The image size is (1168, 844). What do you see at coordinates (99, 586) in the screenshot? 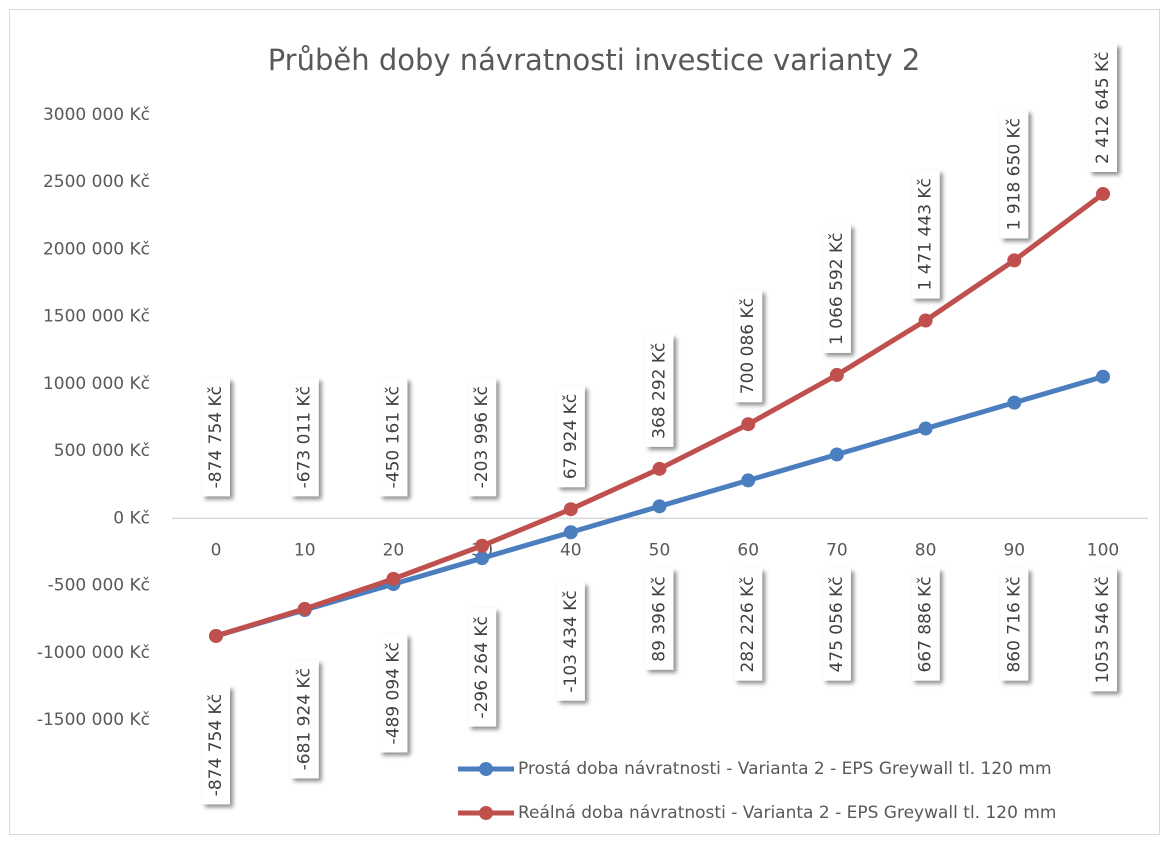
I see `y-tick-label: -500 000 Kč` at bounding box center [99, 586].